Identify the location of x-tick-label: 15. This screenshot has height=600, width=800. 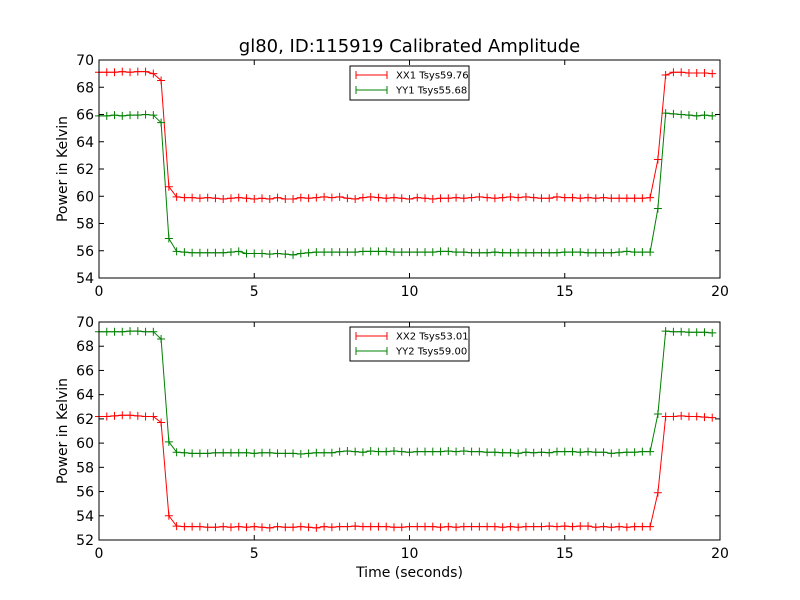
(565, 292).